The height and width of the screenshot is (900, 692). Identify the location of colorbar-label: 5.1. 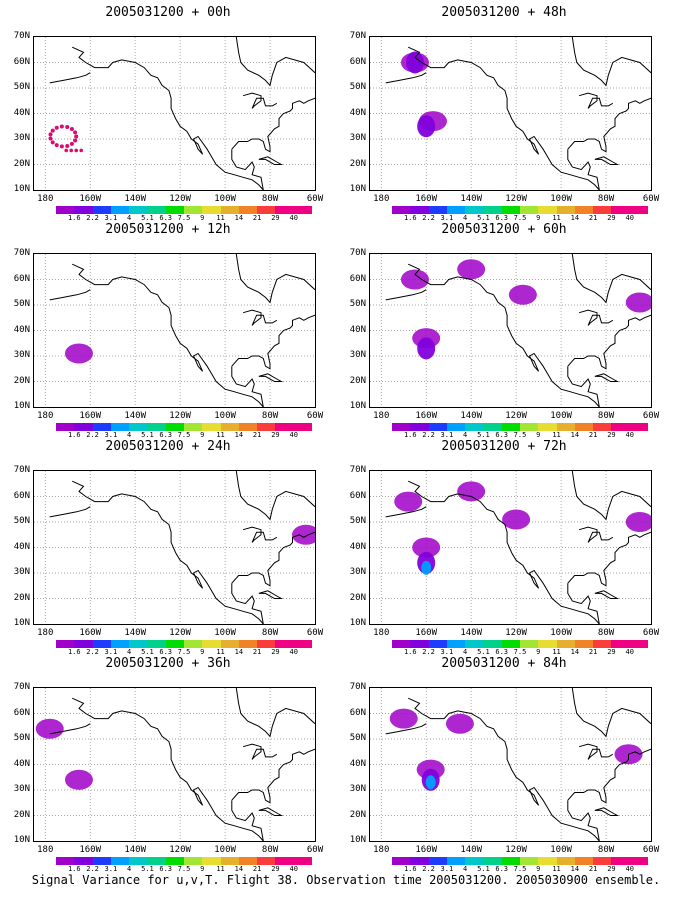
(147, 218).